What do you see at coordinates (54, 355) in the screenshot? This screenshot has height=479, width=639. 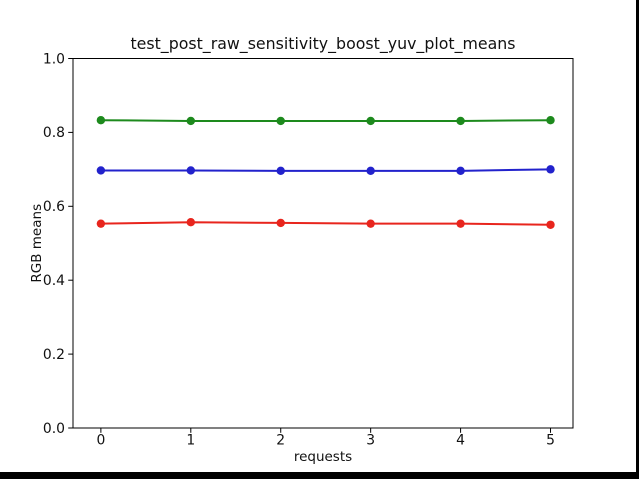 I see `y-tick-label: 0.2` at bounding box center [54, 355].